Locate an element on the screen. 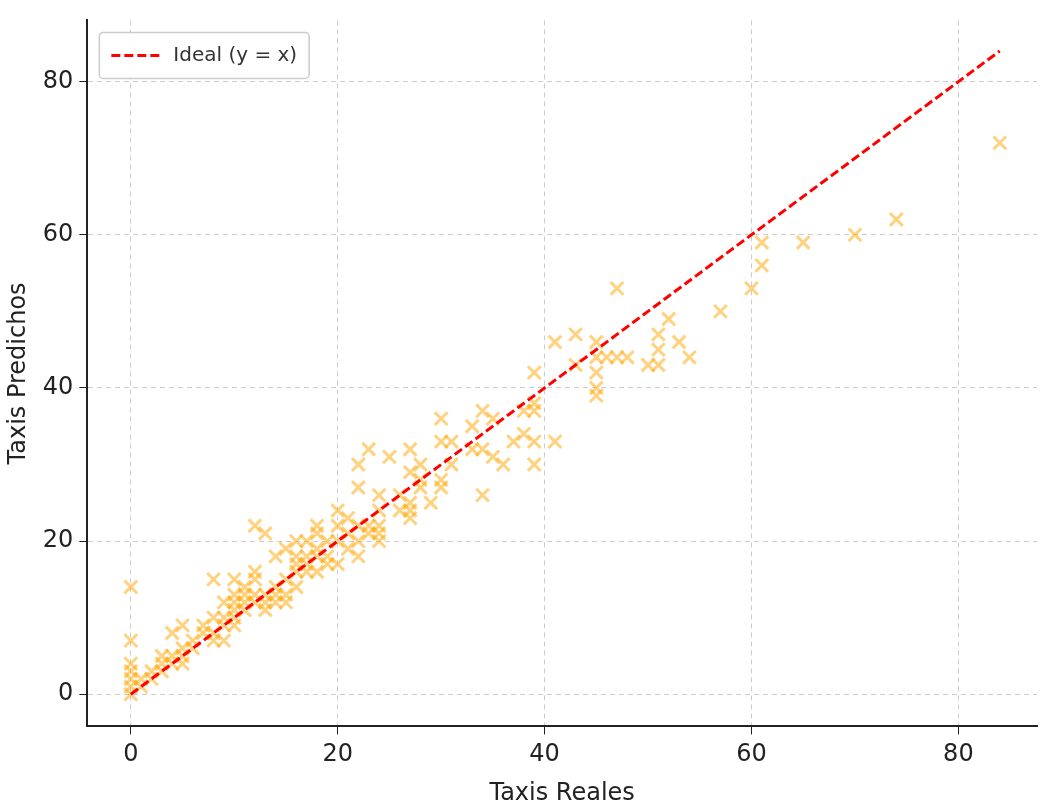  y-tick-label: 80 is located at coordinates (58, 79).